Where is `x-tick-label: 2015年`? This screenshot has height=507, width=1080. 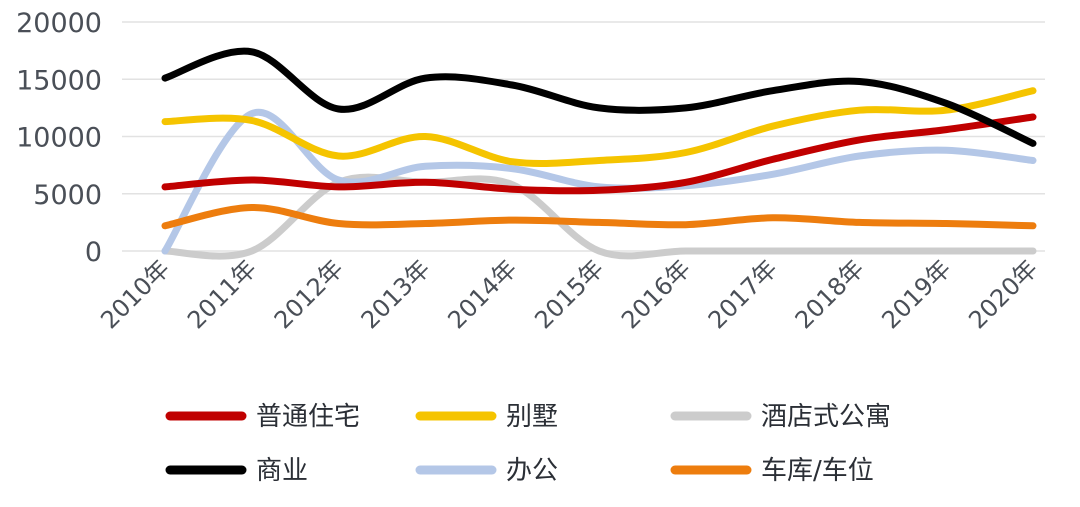 x-tick-label: 2015年 is located at coordinates (569, 294).